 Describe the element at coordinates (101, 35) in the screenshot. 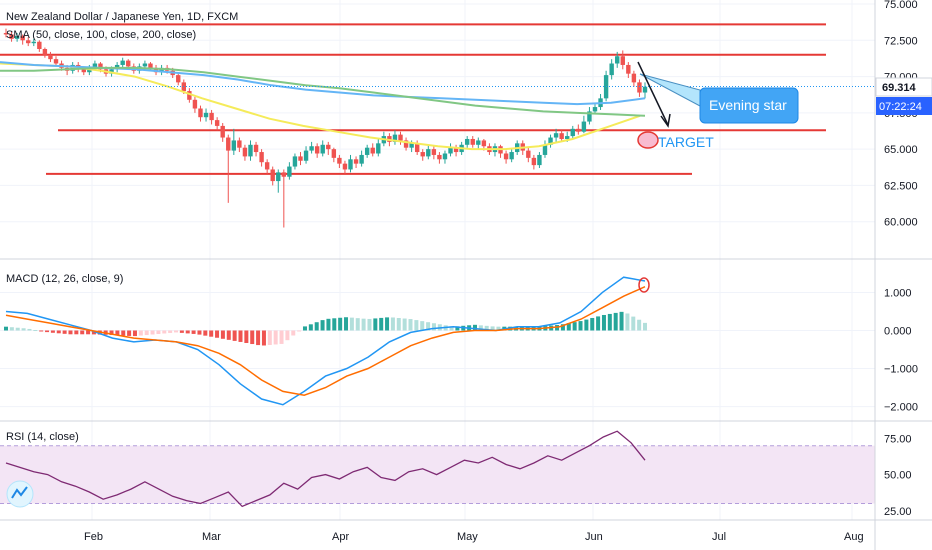

I see `sma-legend: SMA (50, close, 100, close, 200, close)` at that location.